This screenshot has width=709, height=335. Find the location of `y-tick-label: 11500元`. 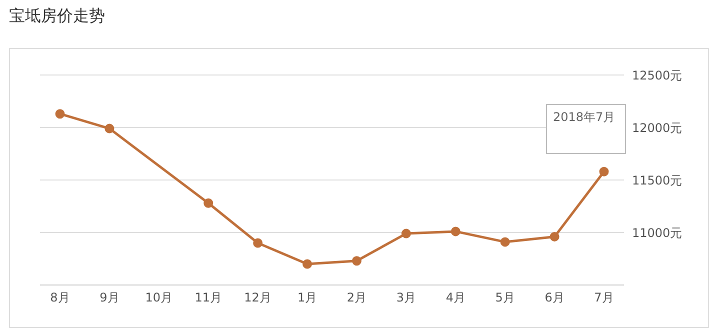

y-tick-label: 11500元 is located at coordinates (657, 180).